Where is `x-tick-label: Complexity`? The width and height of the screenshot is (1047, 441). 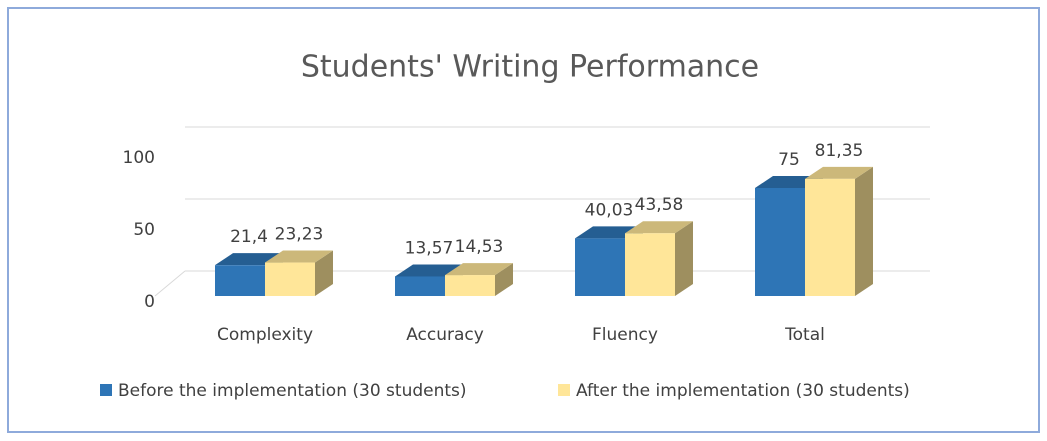
x-tick-label: Complexity is located at coordinates (265, 335).